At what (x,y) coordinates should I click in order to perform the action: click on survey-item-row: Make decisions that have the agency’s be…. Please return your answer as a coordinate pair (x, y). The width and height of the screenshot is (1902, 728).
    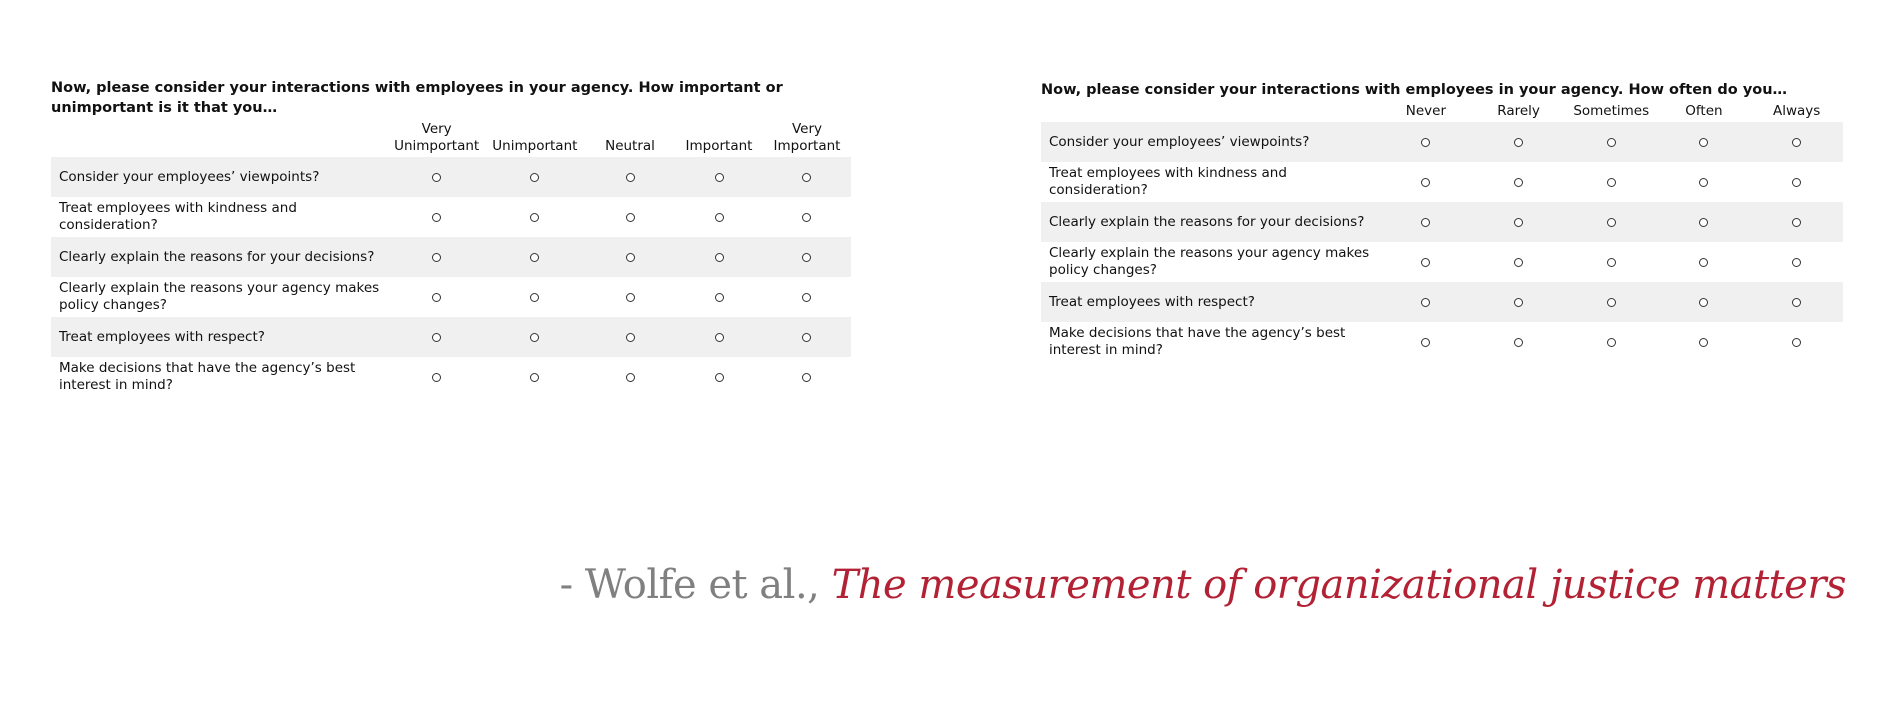
    Looking at the image, I should click on (1442, 342).